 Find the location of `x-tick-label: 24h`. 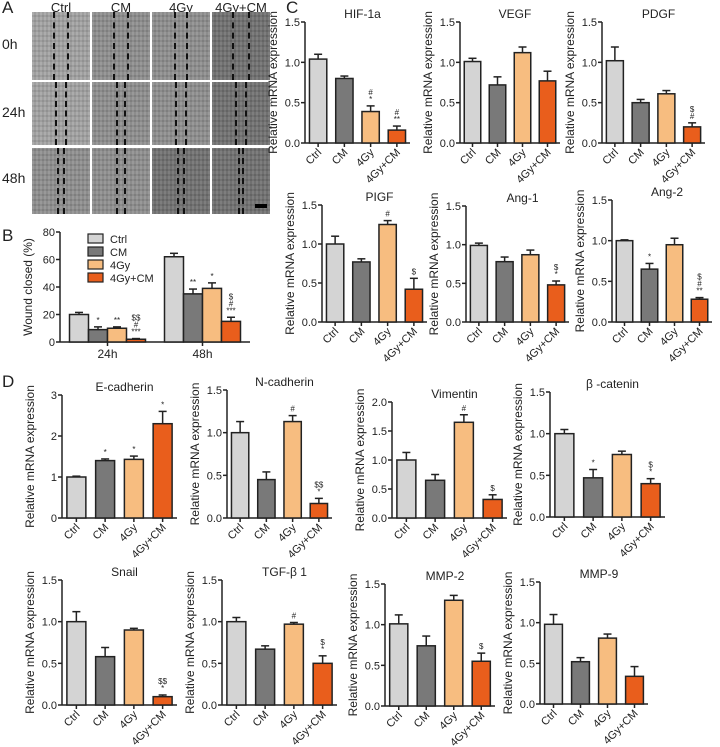

x-tick-label: 24h is located at coordinates (107, 354).